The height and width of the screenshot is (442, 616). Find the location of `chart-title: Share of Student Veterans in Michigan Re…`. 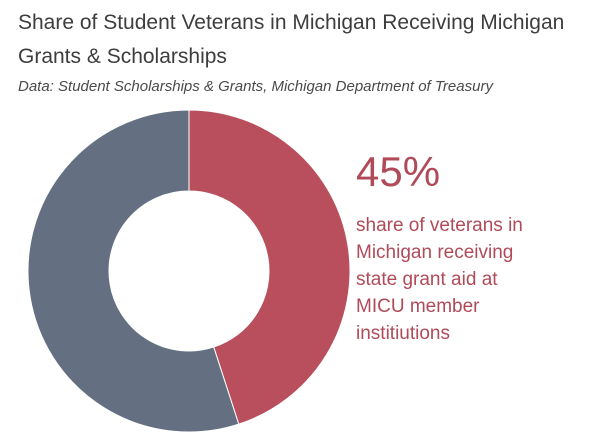

chart-title: Share of Student Veterans in Michigan Re… is located at coordinates (291, 39).